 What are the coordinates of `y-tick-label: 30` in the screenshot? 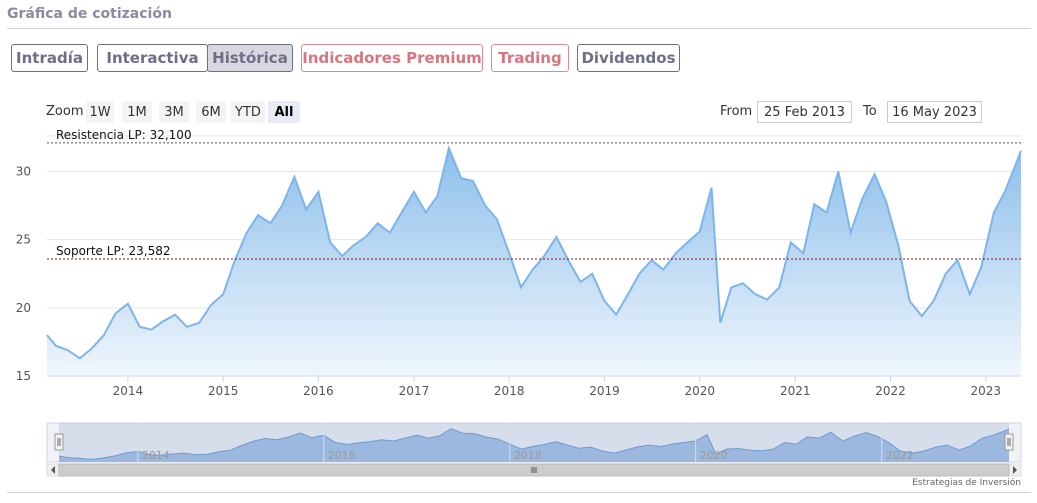 It's located at (23, 171).